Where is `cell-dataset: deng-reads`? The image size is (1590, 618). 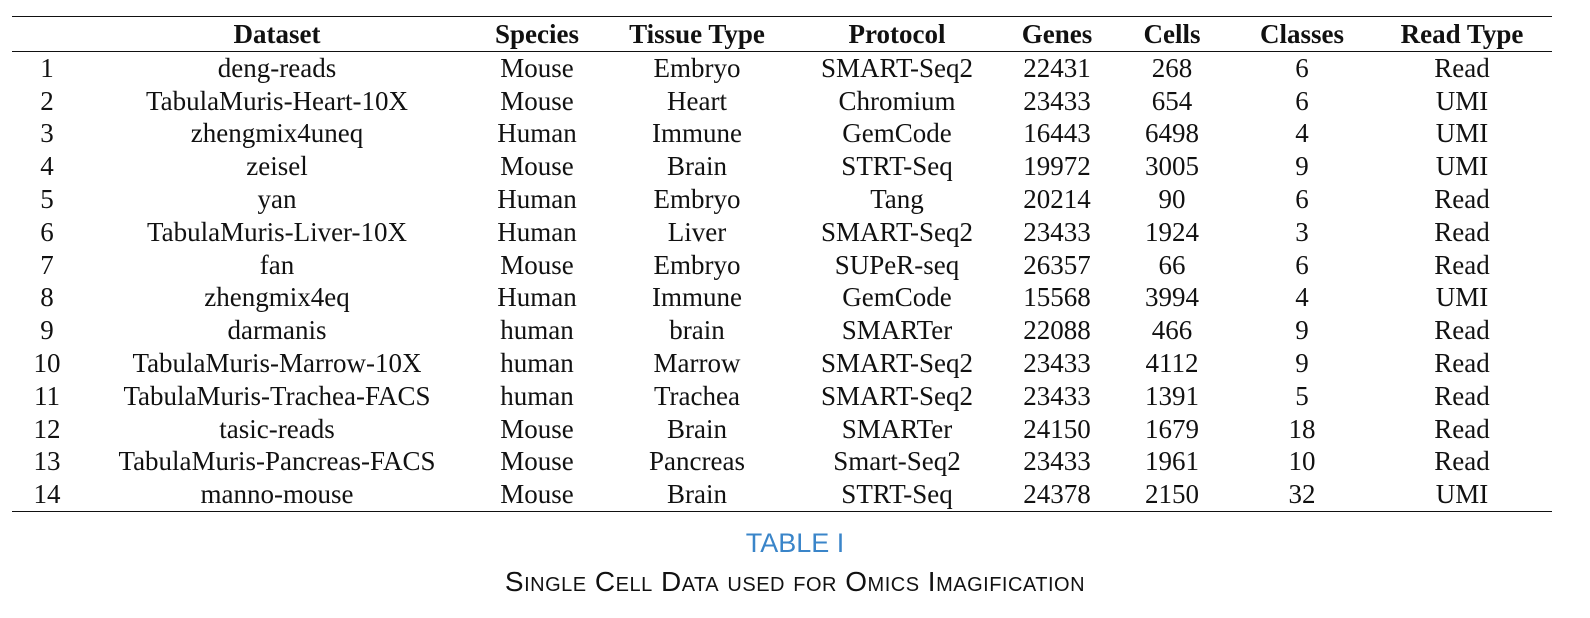 cell-dataset: deng-reads is located at coordinates (277, 67).